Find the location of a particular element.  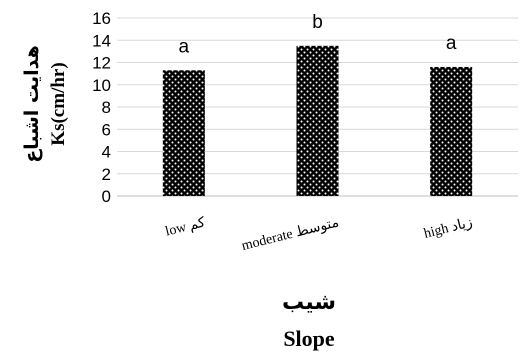

y-tick-label: 16 is located at coordinates (101, 18).